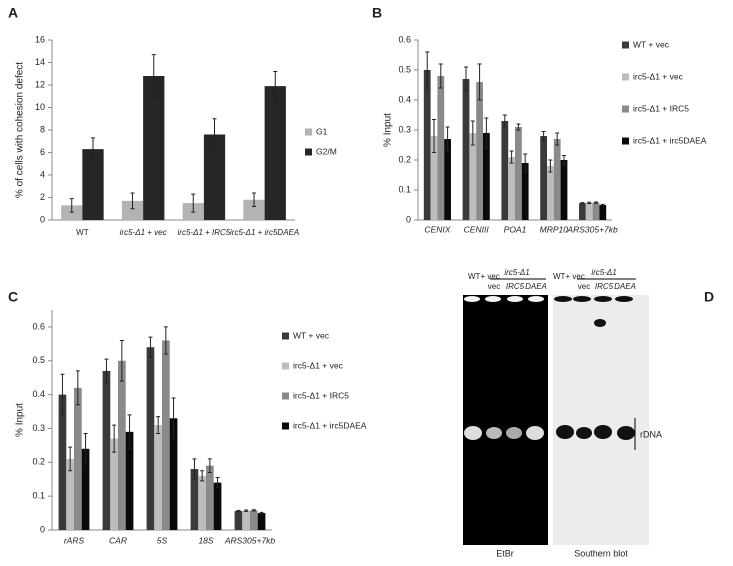 The width and height of the screenshot is (733, 566). I want to click on panel-letter: C, so click(13, 297).